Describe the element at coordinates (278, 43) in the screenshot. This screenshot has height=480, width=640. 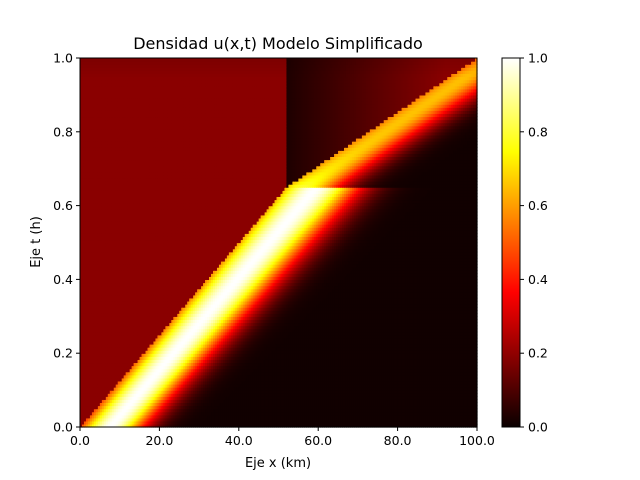
I see `chart-title: Densidad u(x,t) Modelo Simplificado` at that location.